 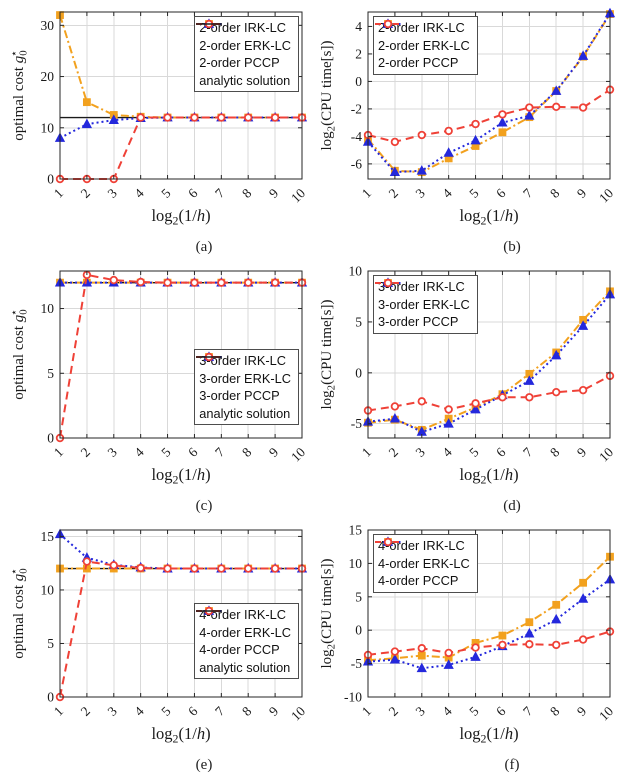 I want to click on legend-label: 2-order PCCP, so click(x=418, y=63).